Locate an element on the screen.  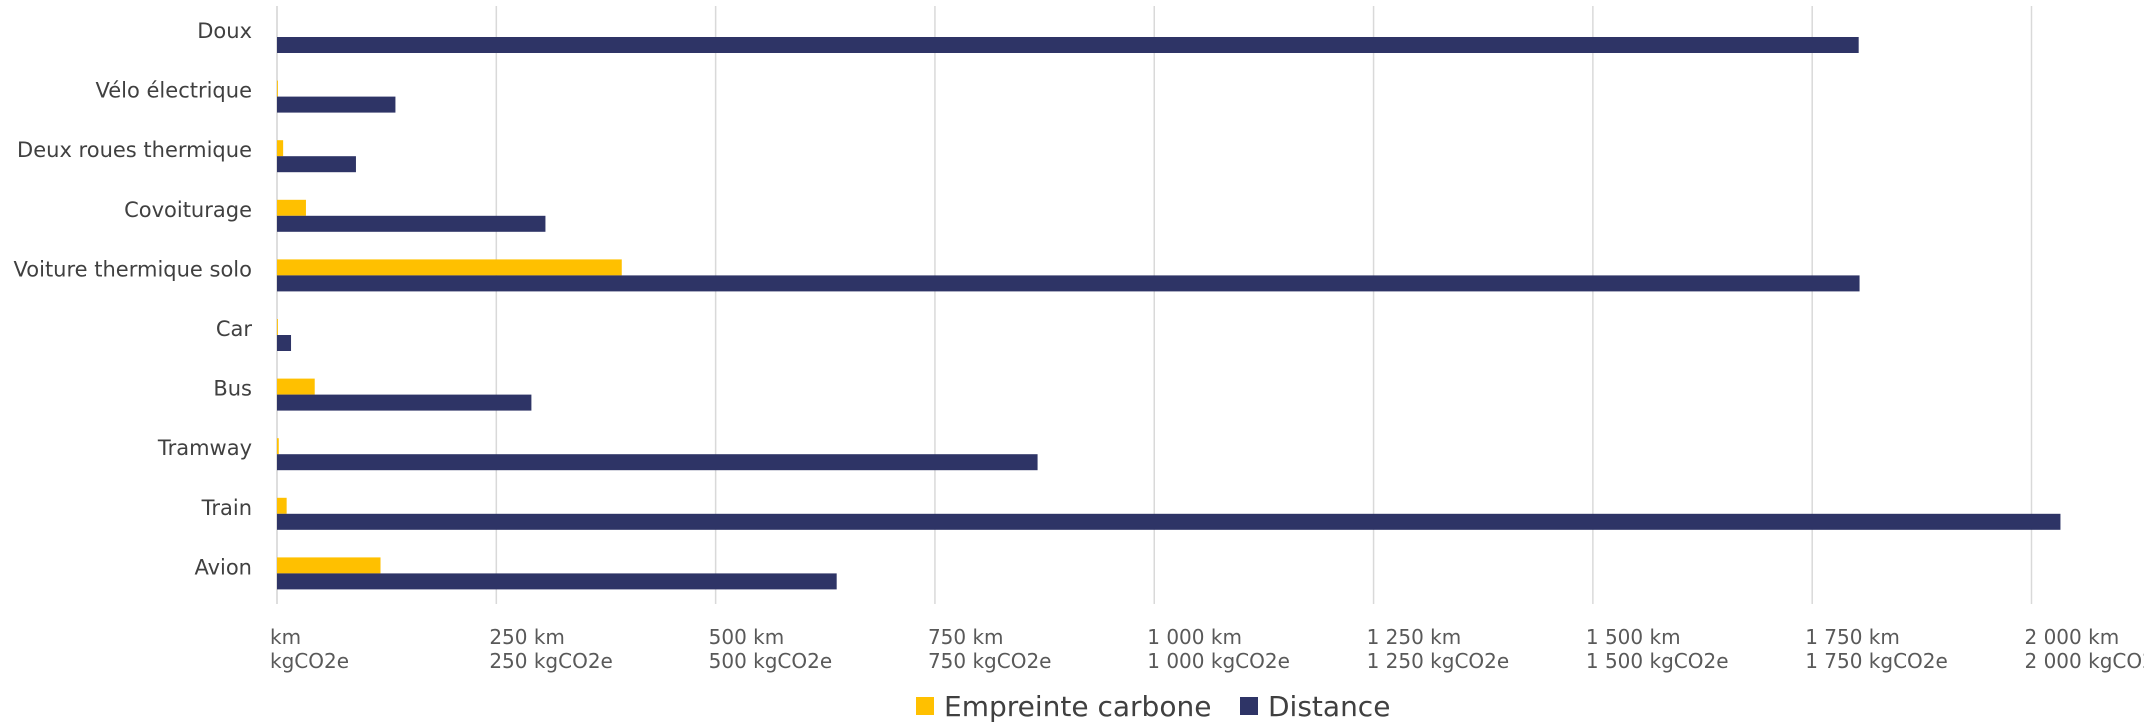
x-tick-label: 1 750 kgCO2e is located at coordinates (1876, 661).